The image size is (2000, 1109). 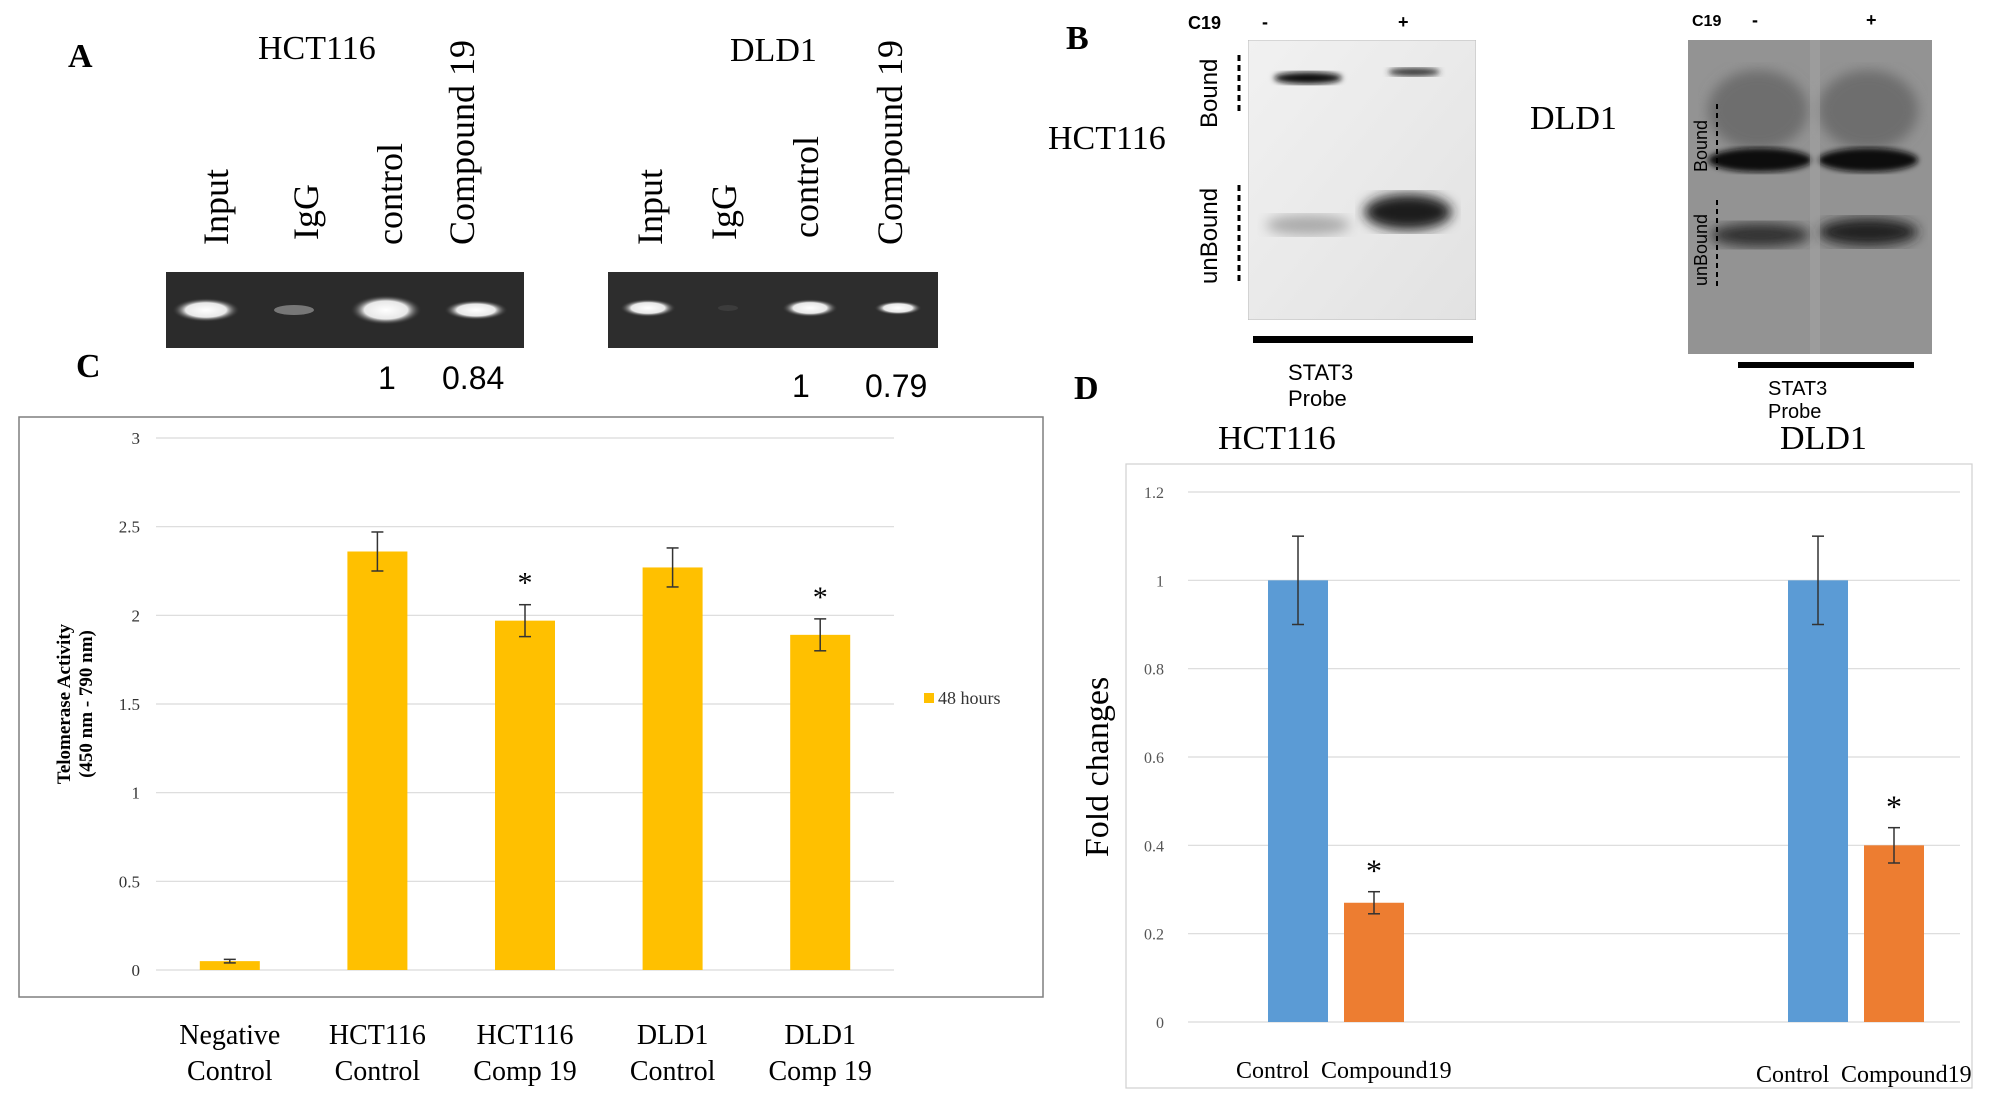 I want to click on y-tick-label: 3, so click(x=136, y=438).